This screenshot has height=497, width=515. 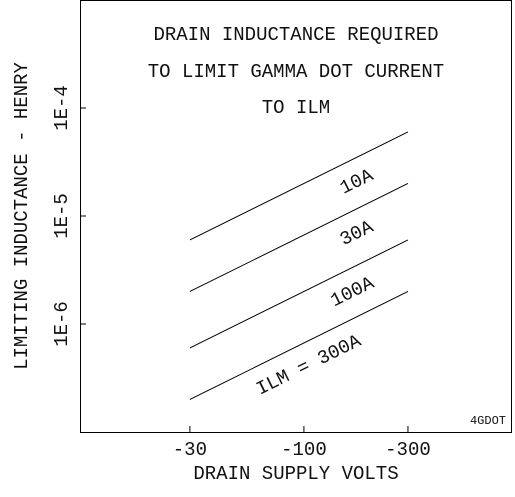 I want to click on series-label: 100A, so click(x=352, y=292).